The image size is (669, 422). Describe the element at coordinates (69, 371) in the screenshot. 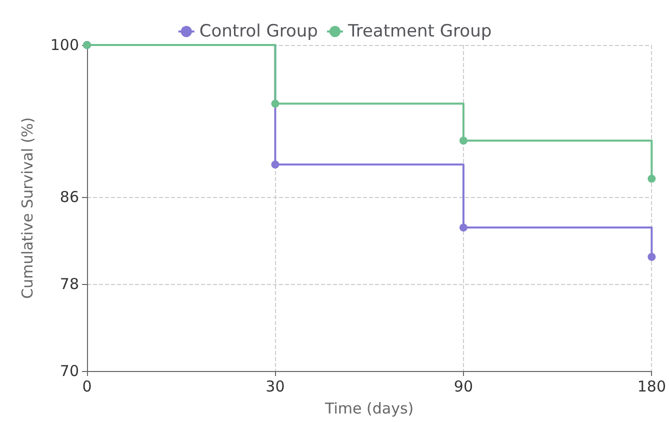

I see `y-tick-label: 70` at that location.